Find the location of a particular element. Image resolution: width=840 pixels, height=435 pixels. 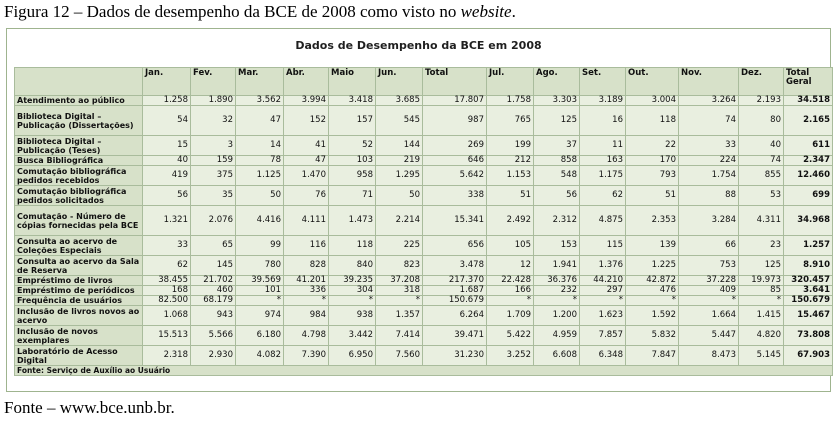

row-label: Atendimento ao público is located at coordinates (78, 100).